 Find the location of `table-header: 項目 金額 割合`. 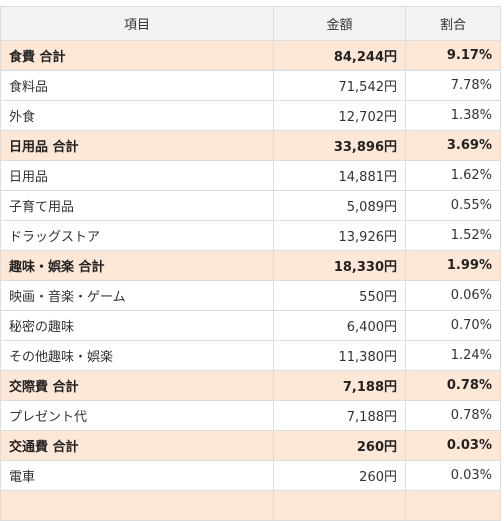

table-header: 項目 金額 割合 is located at coordinates (250, 23).